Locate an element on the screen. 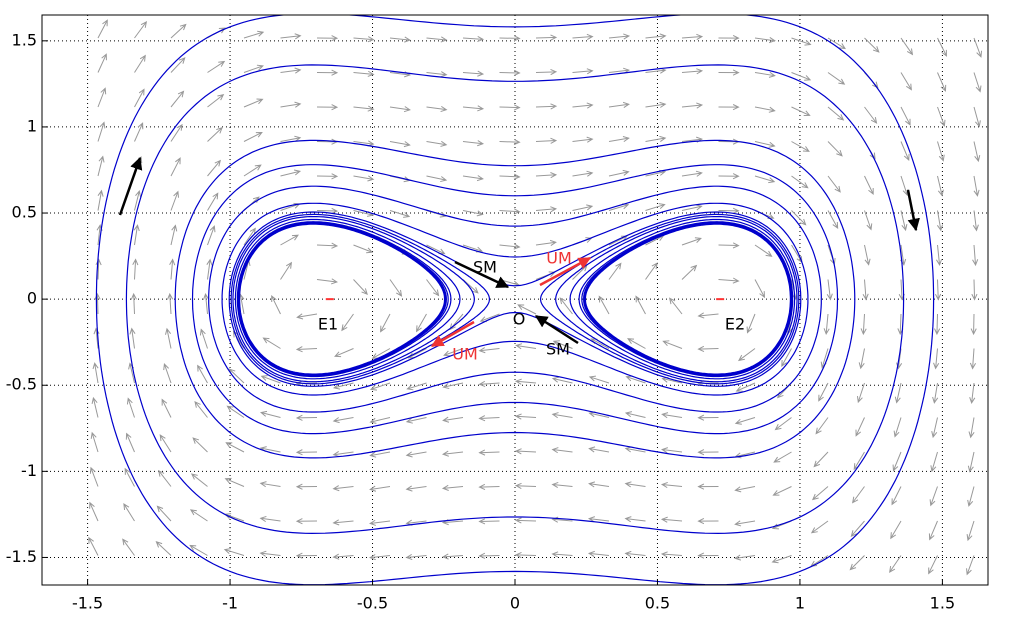 The height and width of the screenshot is (619, 1033). x-tick-label: 1 is located at coordinates (800, 603).